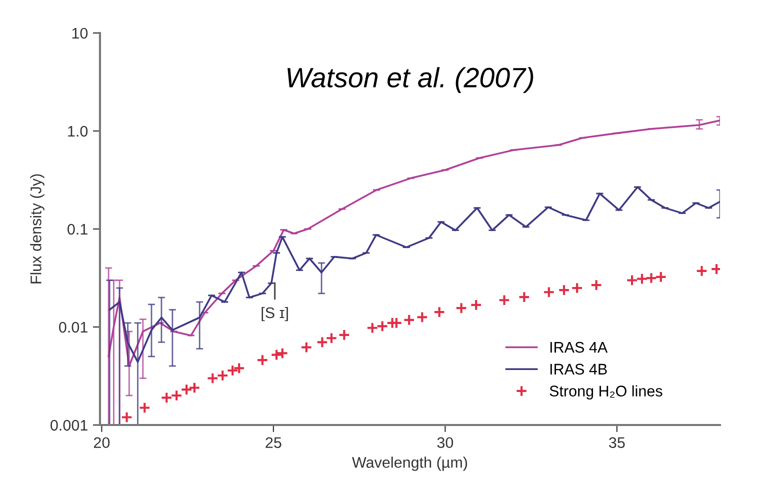  I want to click on legend-label: IRAS 4A, so click(579, 347).